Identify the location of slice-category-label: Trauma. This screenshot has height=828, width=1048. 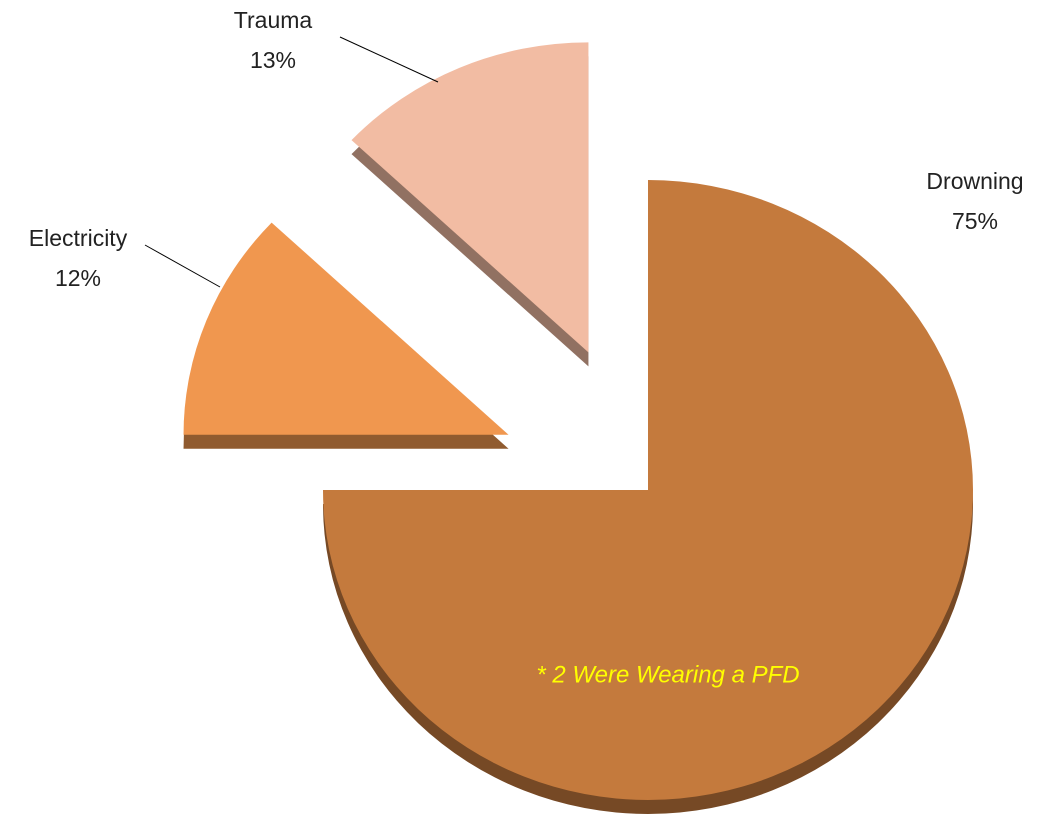
(273, 20).